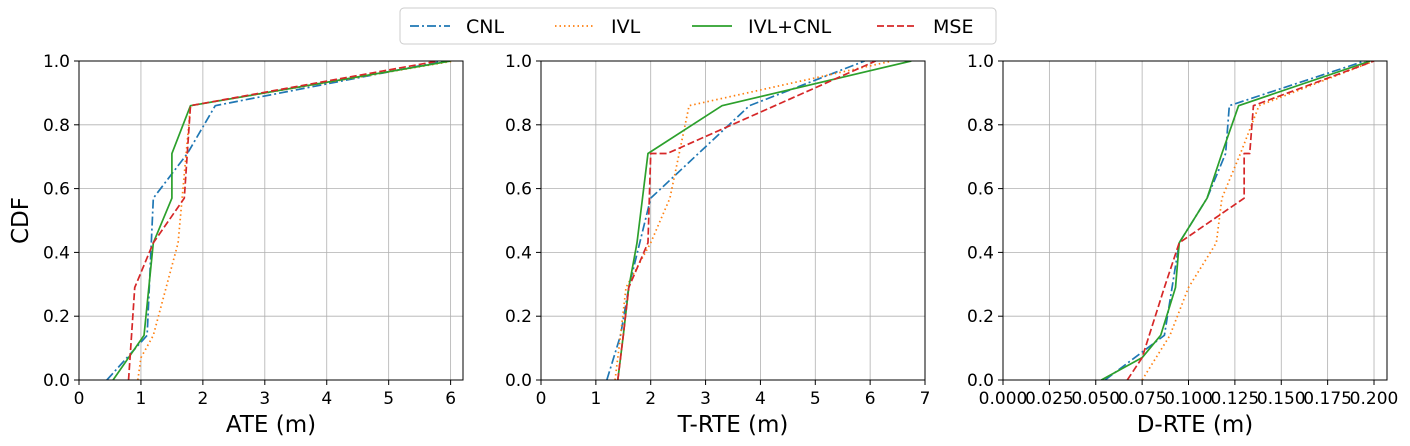 The height and width of the screenshot is (446, 1410). I want to click on x-tick-label: 0.000, so click(1003, 399).